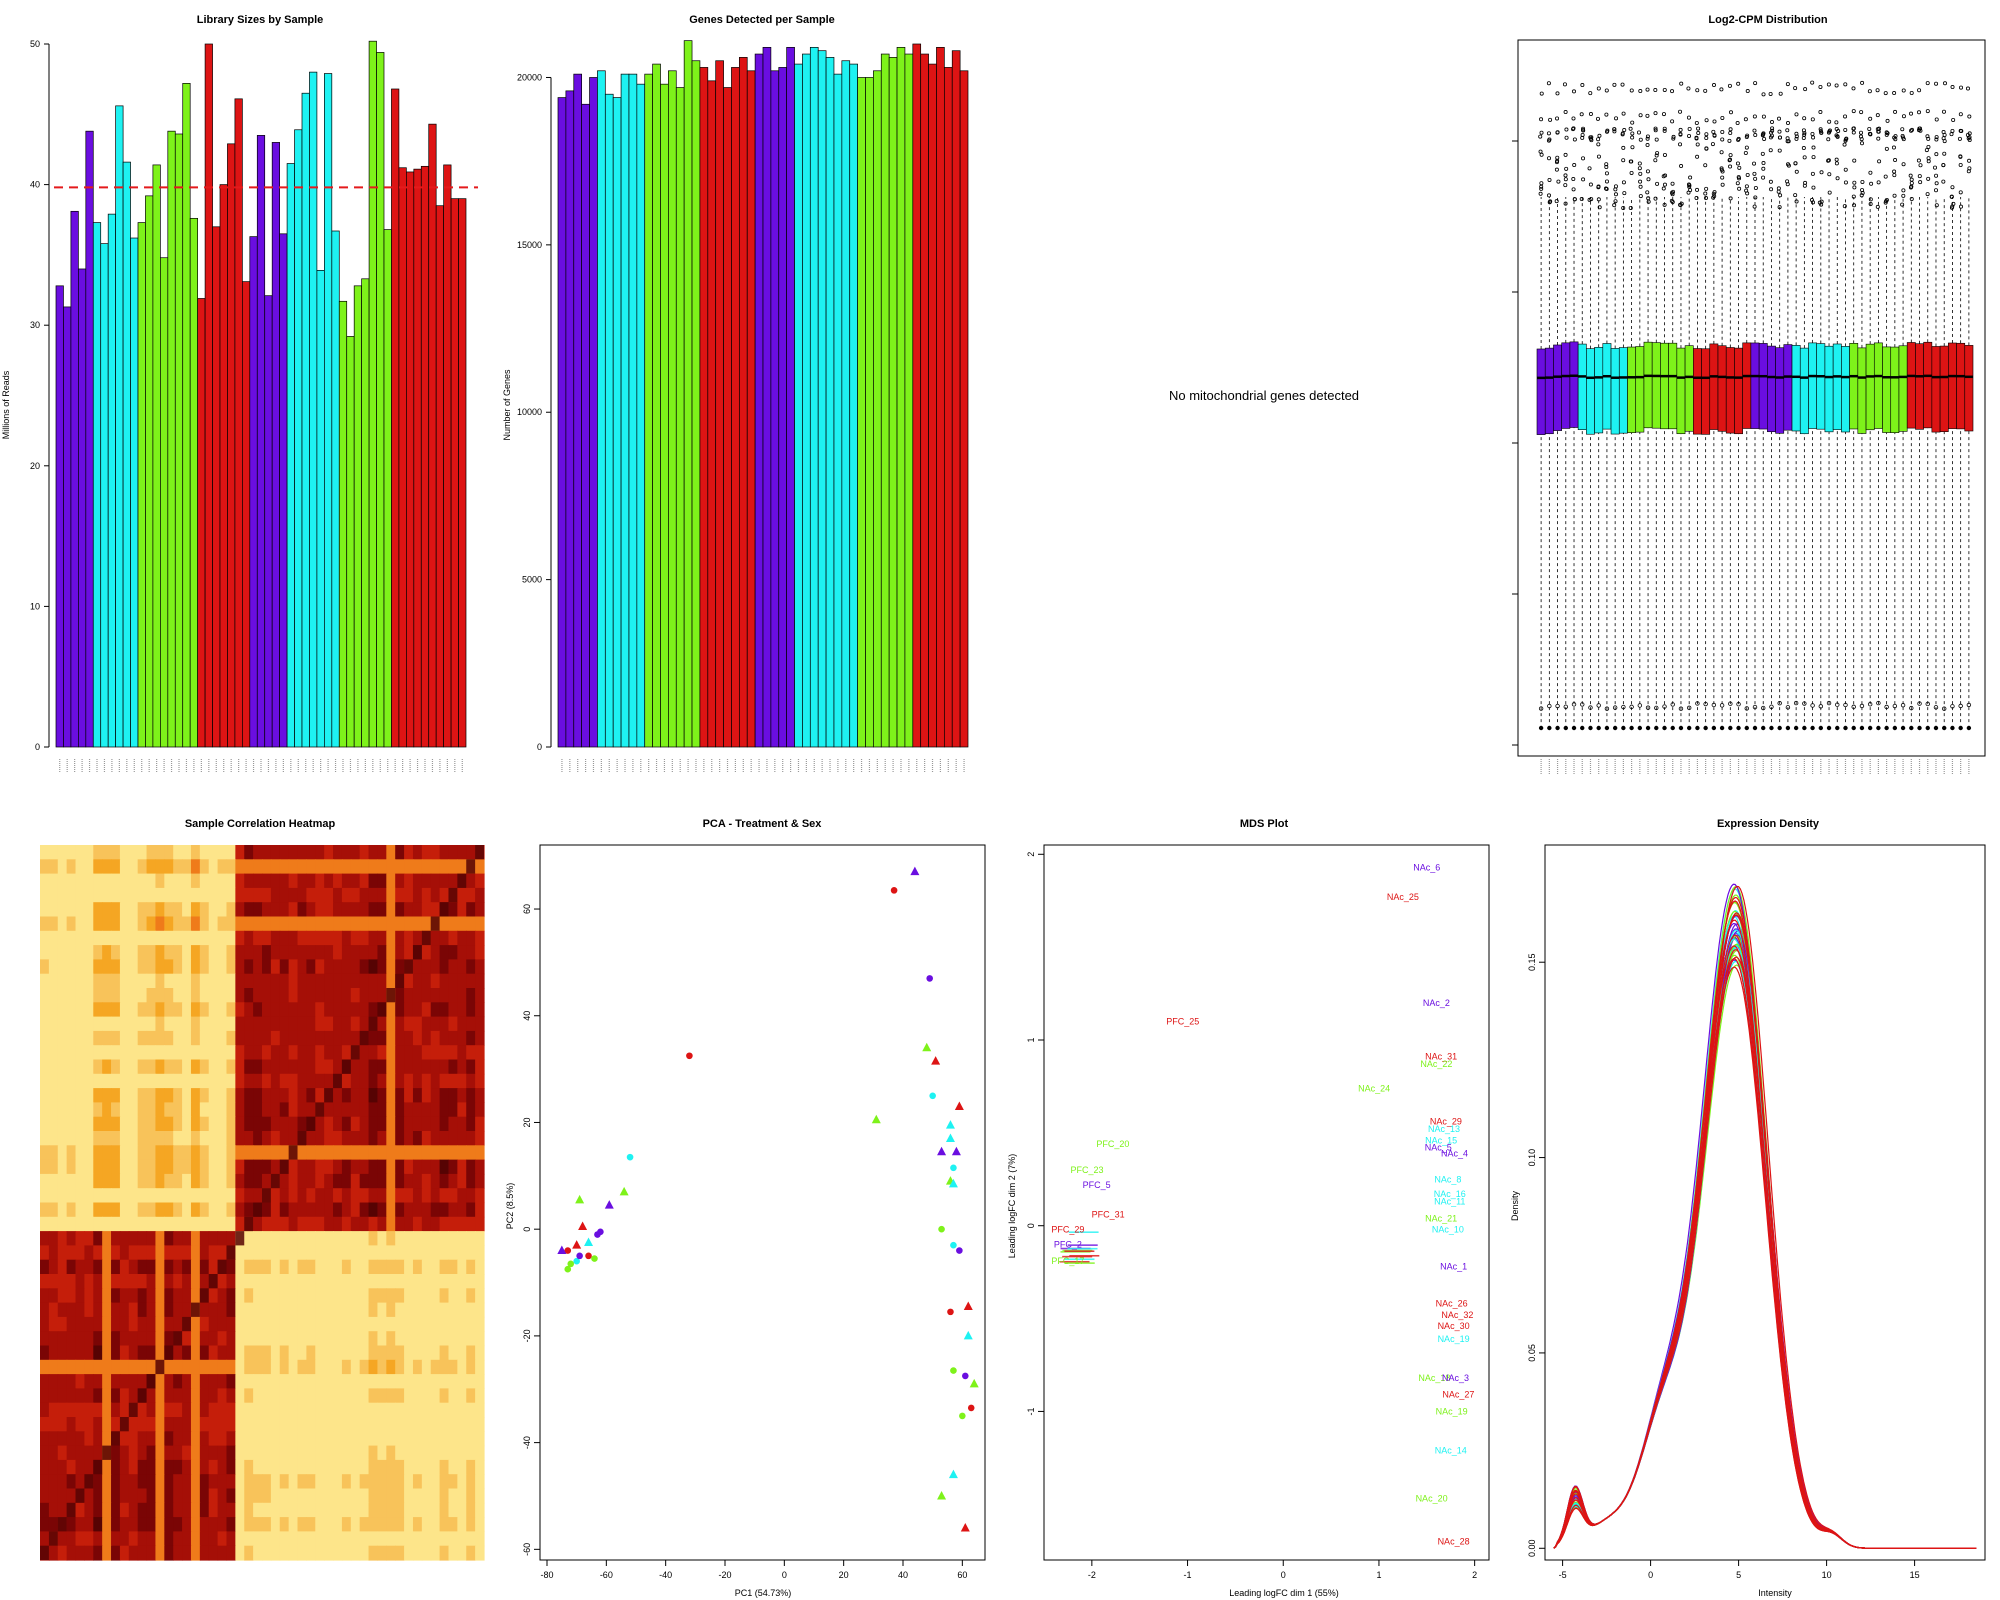  Describe the element at coordinates (1765, 1246) in the screenshot. I see `density-curve` at that location.